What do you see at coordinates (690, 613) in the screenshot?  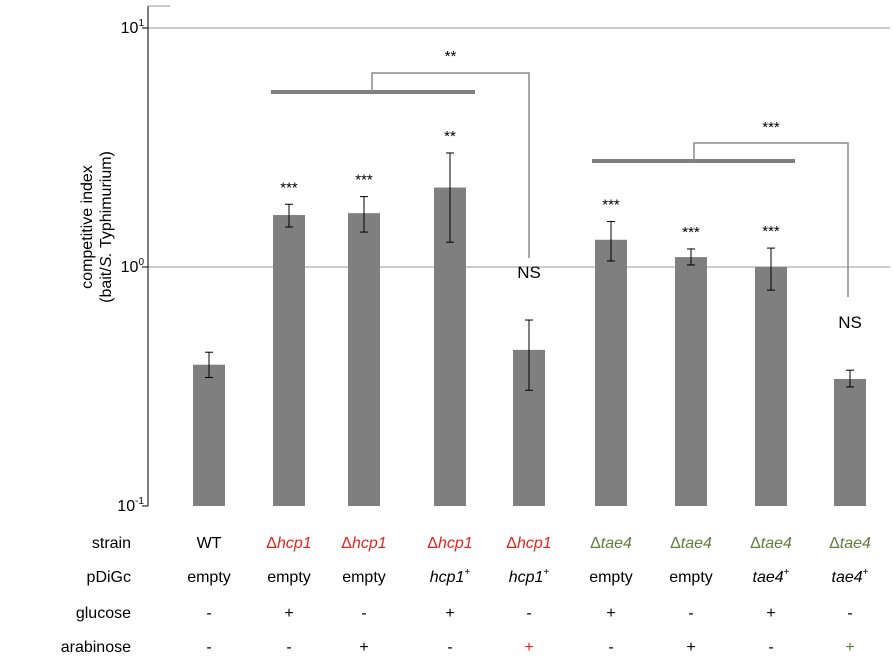 I see `glucose-cell-6: -` at bounding box center [690, 613].